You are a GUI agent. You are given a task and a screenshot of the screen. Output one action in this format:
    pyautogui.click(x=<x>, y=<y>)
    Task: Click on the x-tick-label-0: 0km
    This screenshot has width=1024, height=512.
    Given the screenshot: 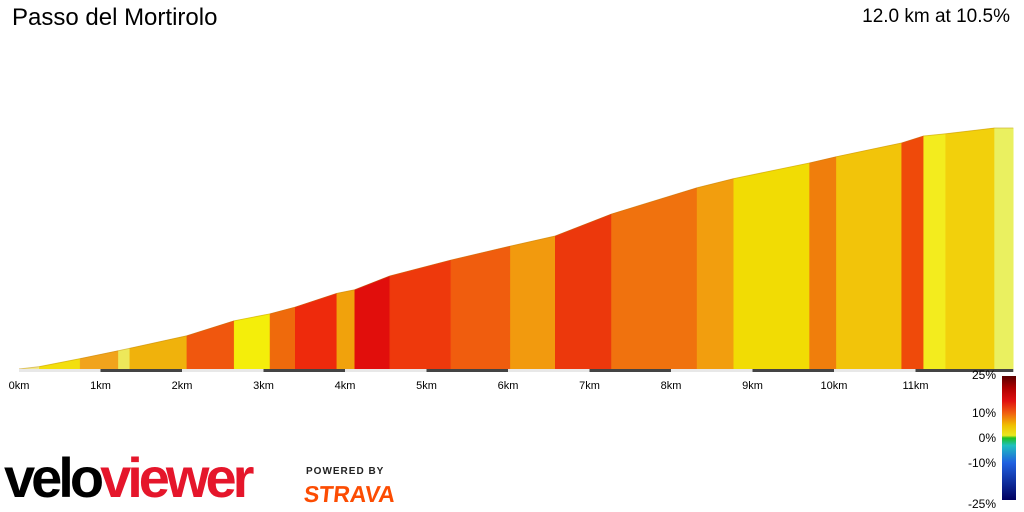 What is the action you would take?
    pyautogui.click(x=19, y=386)
    